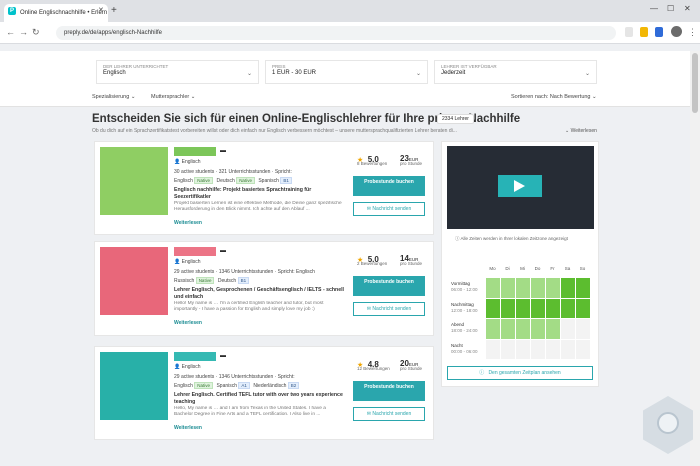 This screenshot has height=466, width=700. Describe the element at coordinates (455, 119) in the screenshot. I see `teacher-count-badge: 2334 Lehrer` at that location.